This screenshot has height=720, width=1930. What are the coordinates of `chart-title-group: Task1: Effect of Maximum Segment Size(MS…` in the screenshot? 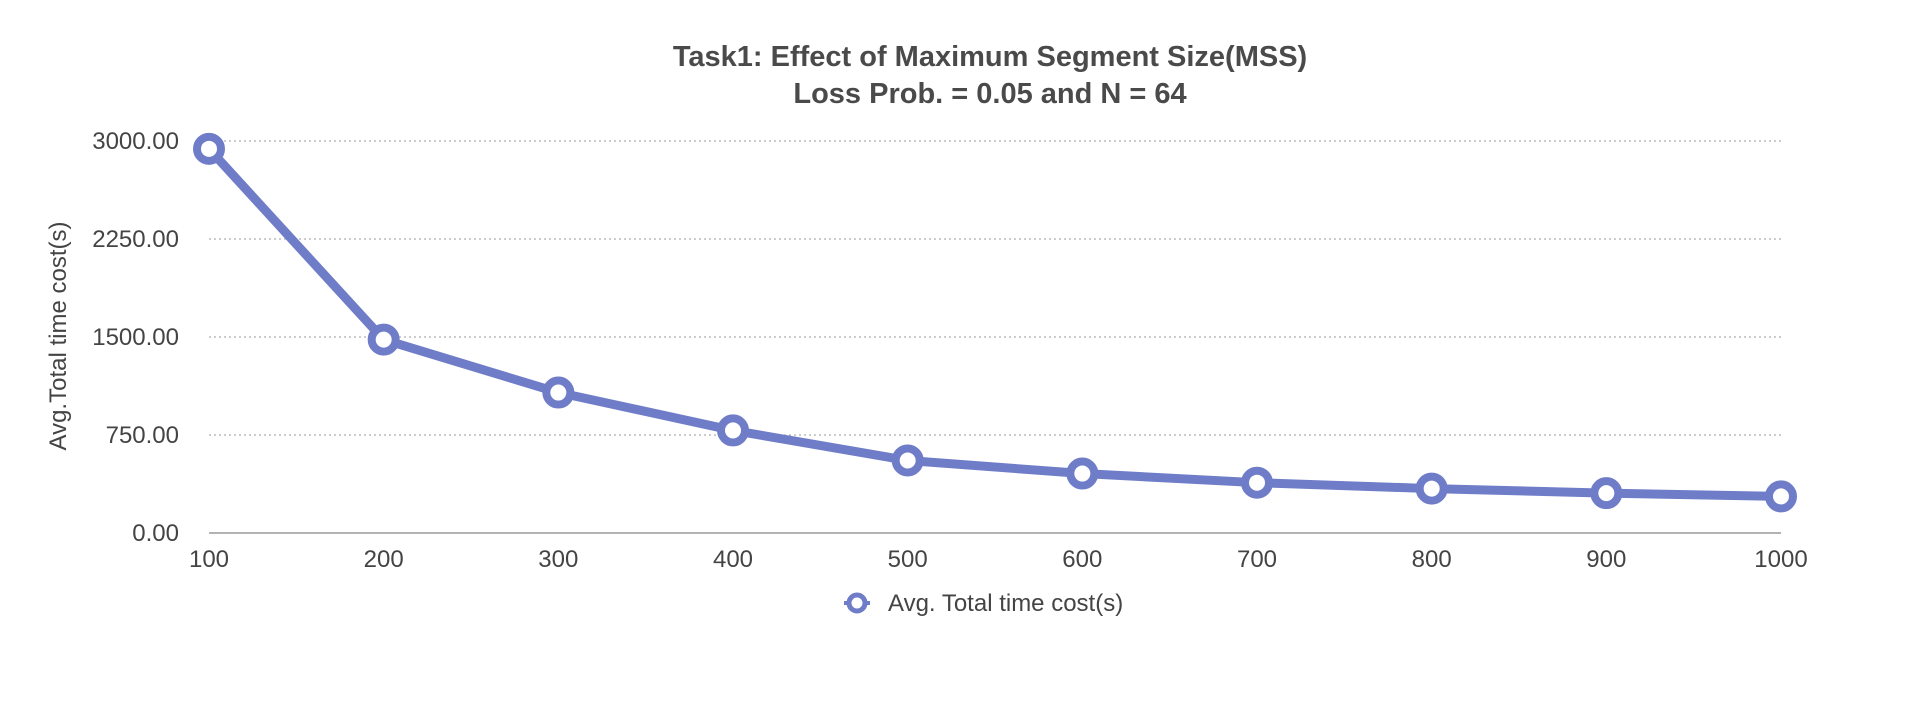 It's located at (990, 75).